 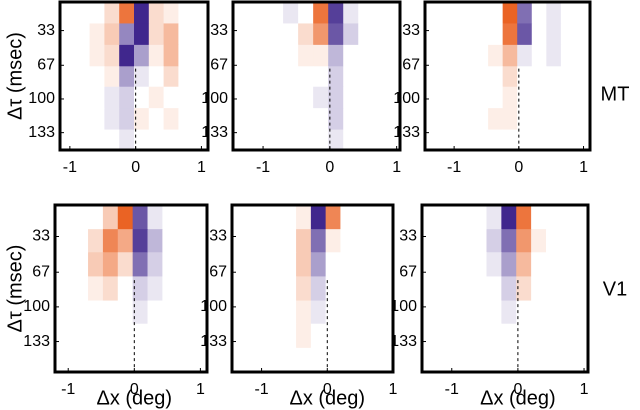 What do you see at coordinates (218, 236) in the screenshot?
I see `y-tick-label: 33` at bounding box center [218, 236].